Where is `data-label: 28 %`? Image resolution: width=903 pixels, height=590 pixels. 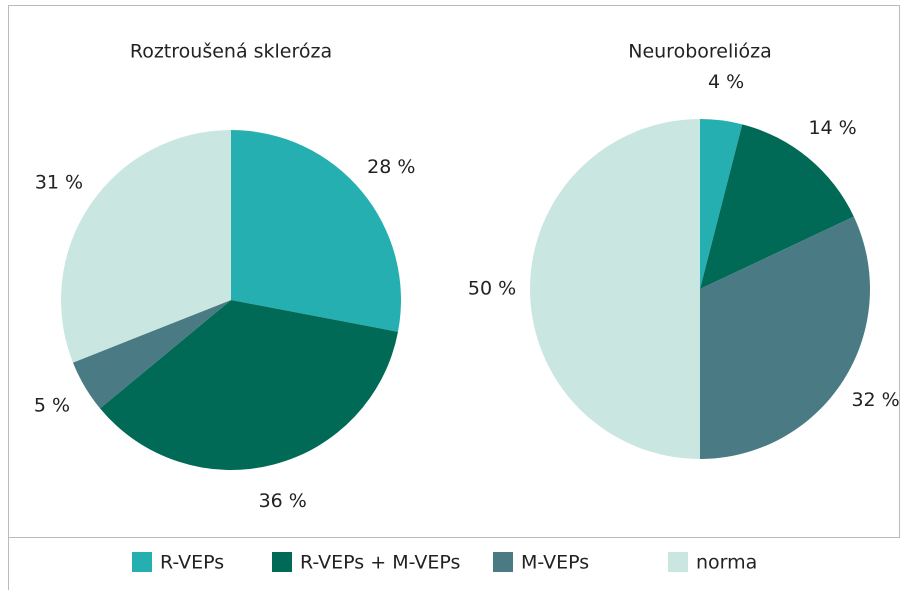
data-label: 28 % is located at coordinates (391, 167).